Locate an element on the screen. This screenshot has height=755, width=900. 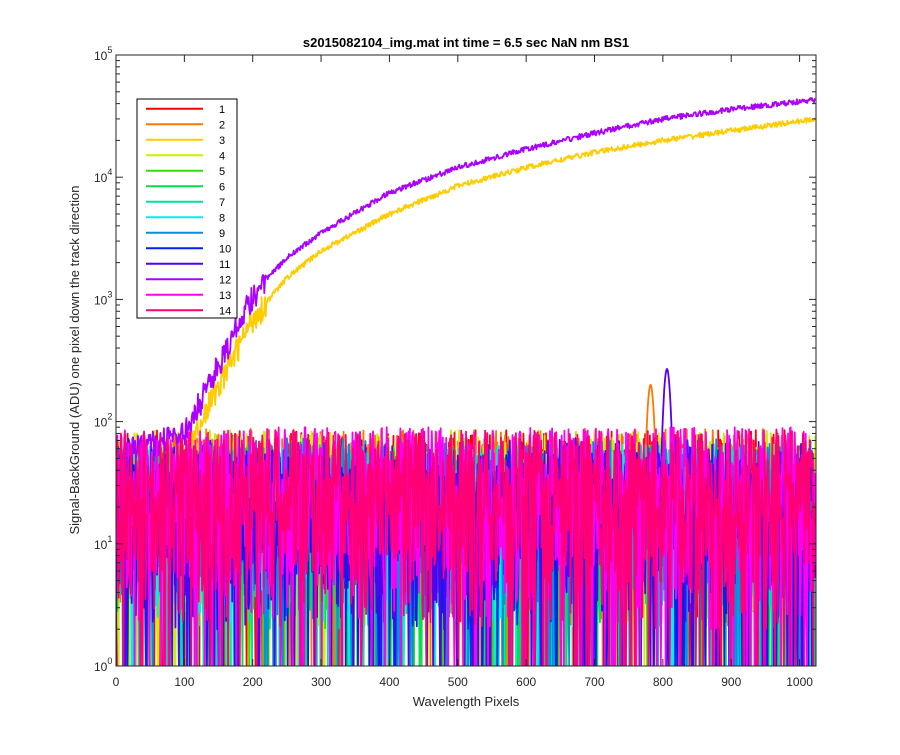
legend-label-4: 4 is located at coordinates (222, 156).